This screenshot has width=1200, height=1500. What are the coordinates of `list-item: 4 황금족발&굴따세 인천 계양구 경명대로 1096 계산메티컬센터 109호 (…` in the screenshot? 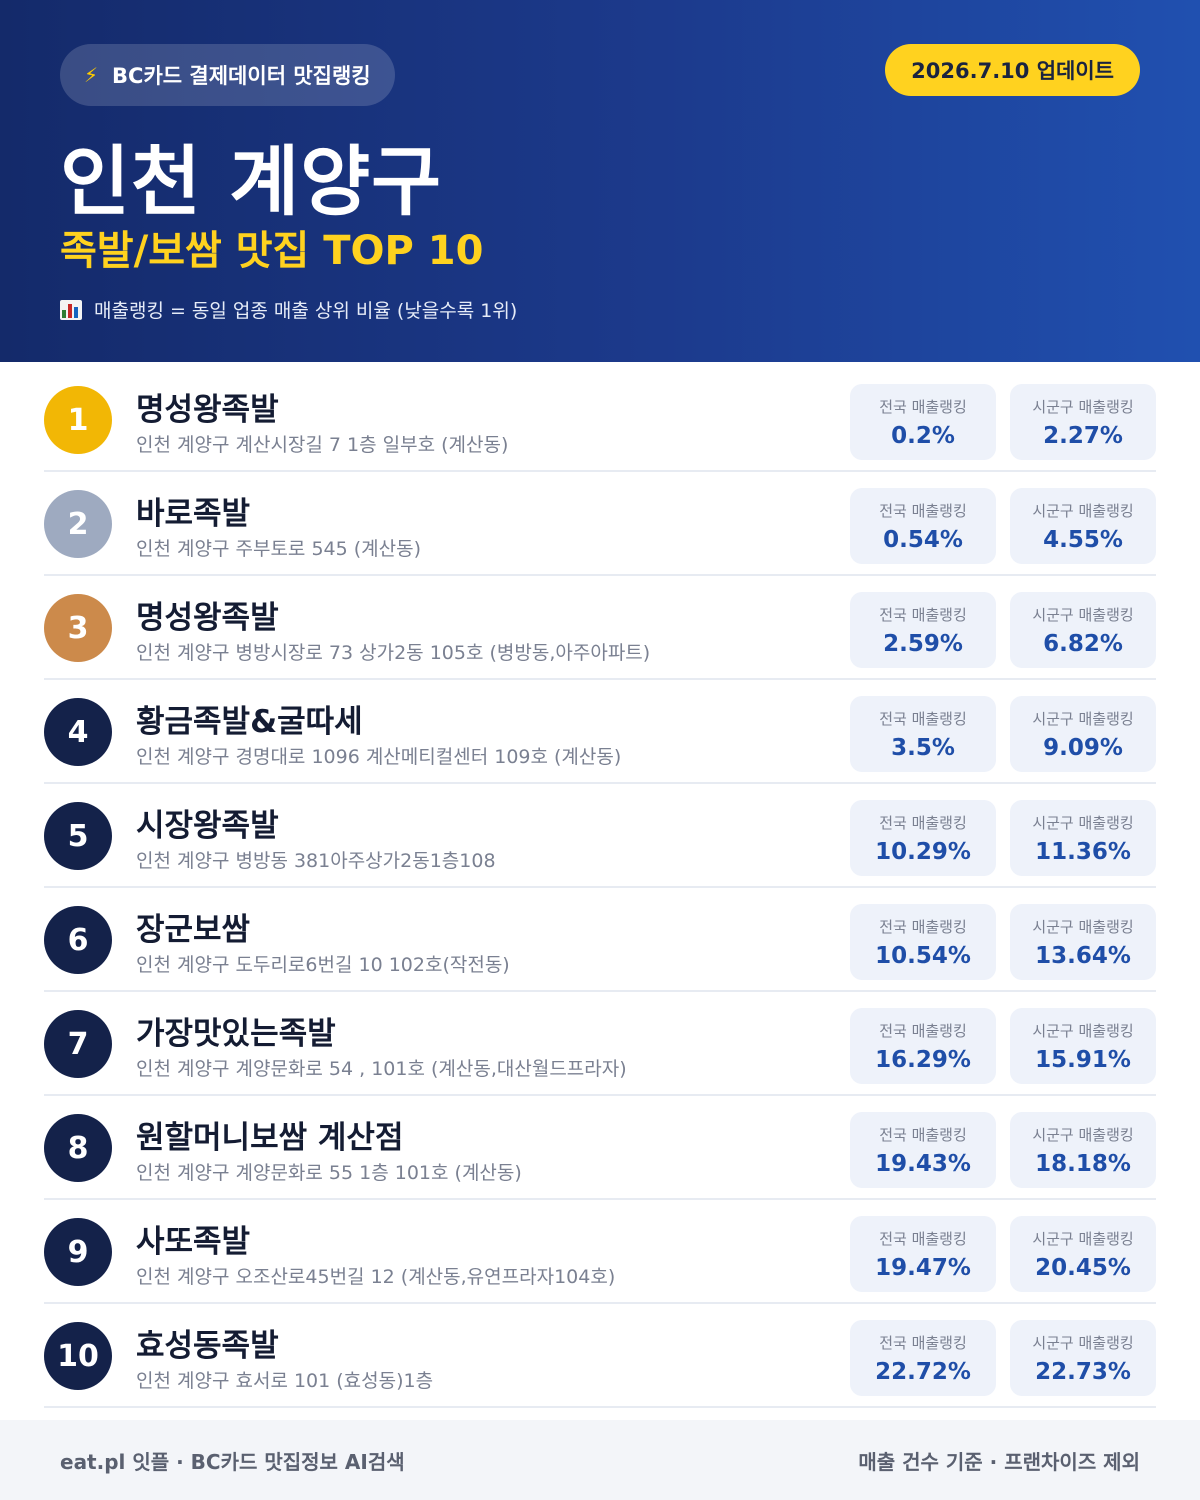 It's located at (600, 732).